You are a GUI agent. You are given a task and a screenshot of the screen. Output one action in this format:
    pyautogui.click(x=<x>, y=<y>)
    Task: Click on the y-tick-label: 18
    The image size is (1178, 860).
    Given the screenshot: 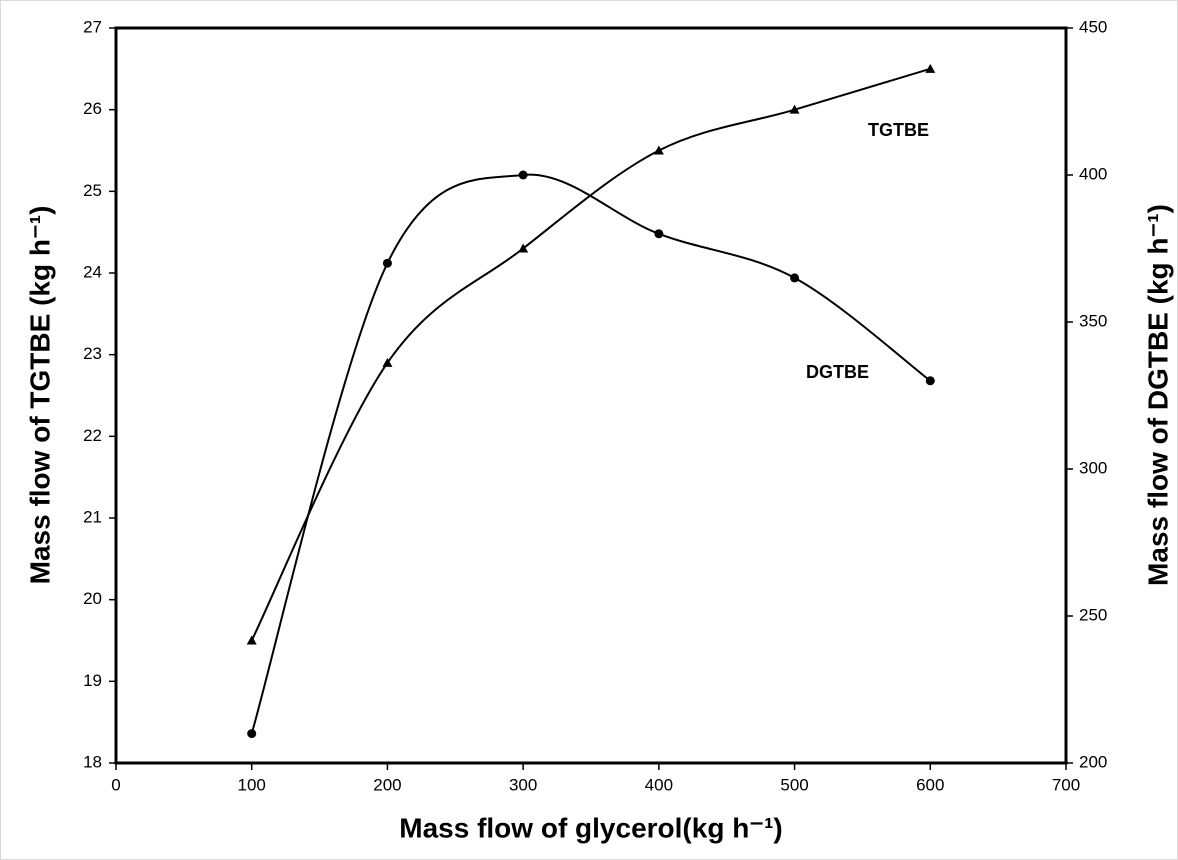 What is the action you would take?
    pyautogui.click(x=92, y=761)
    